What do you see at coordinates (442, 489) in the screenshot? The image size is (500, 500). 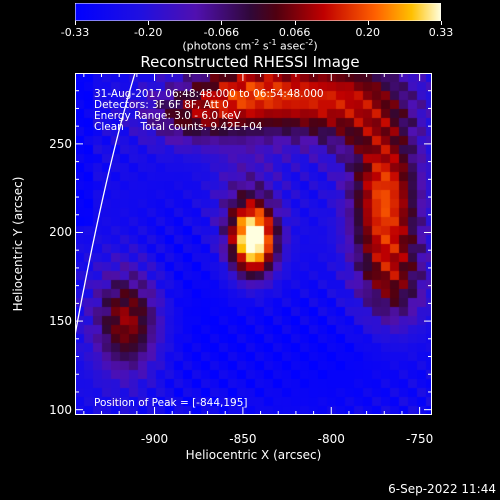 I see `timestamp: 6-Sep-2022 11:44` at bounding box center [442, 489].